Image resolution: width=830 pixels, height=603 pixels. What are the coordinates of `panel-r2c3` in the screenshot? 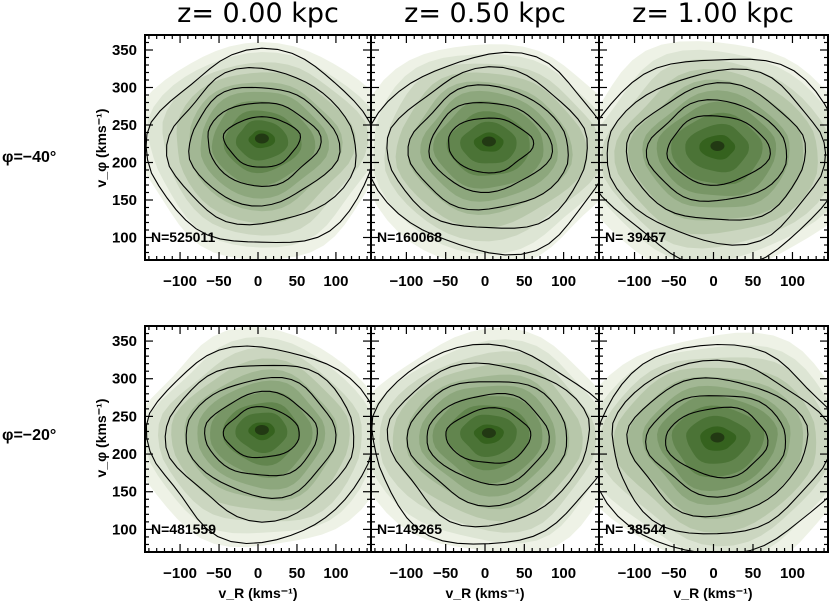 It's located at (713, 439).